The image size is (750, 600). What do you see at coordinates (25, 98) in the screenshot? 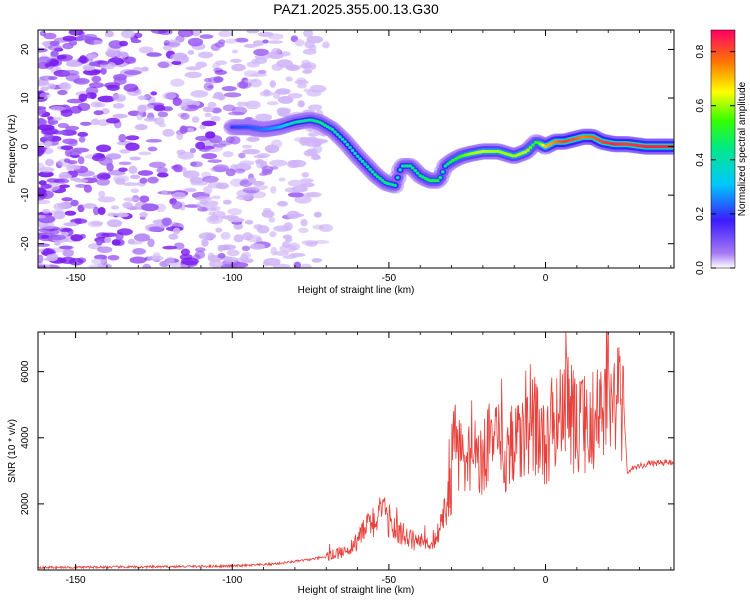
I see `y-tick-label: 10` at bounding box center [25, 98].